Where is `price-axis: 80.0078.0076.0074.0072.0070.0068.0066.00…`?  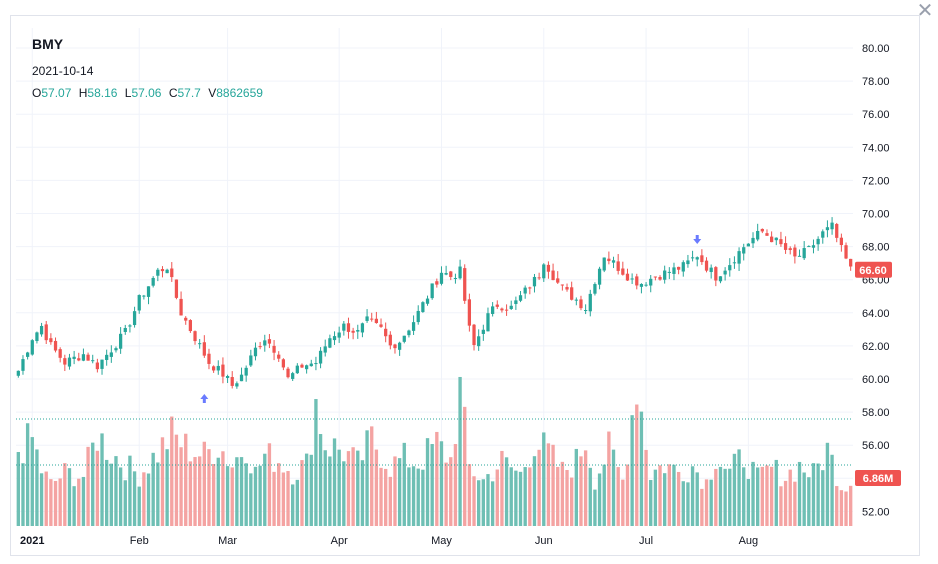
price-axis: 80.0078.0076.0074.0072.0070.0068.0066.00… is located at coordinates (876, 280).